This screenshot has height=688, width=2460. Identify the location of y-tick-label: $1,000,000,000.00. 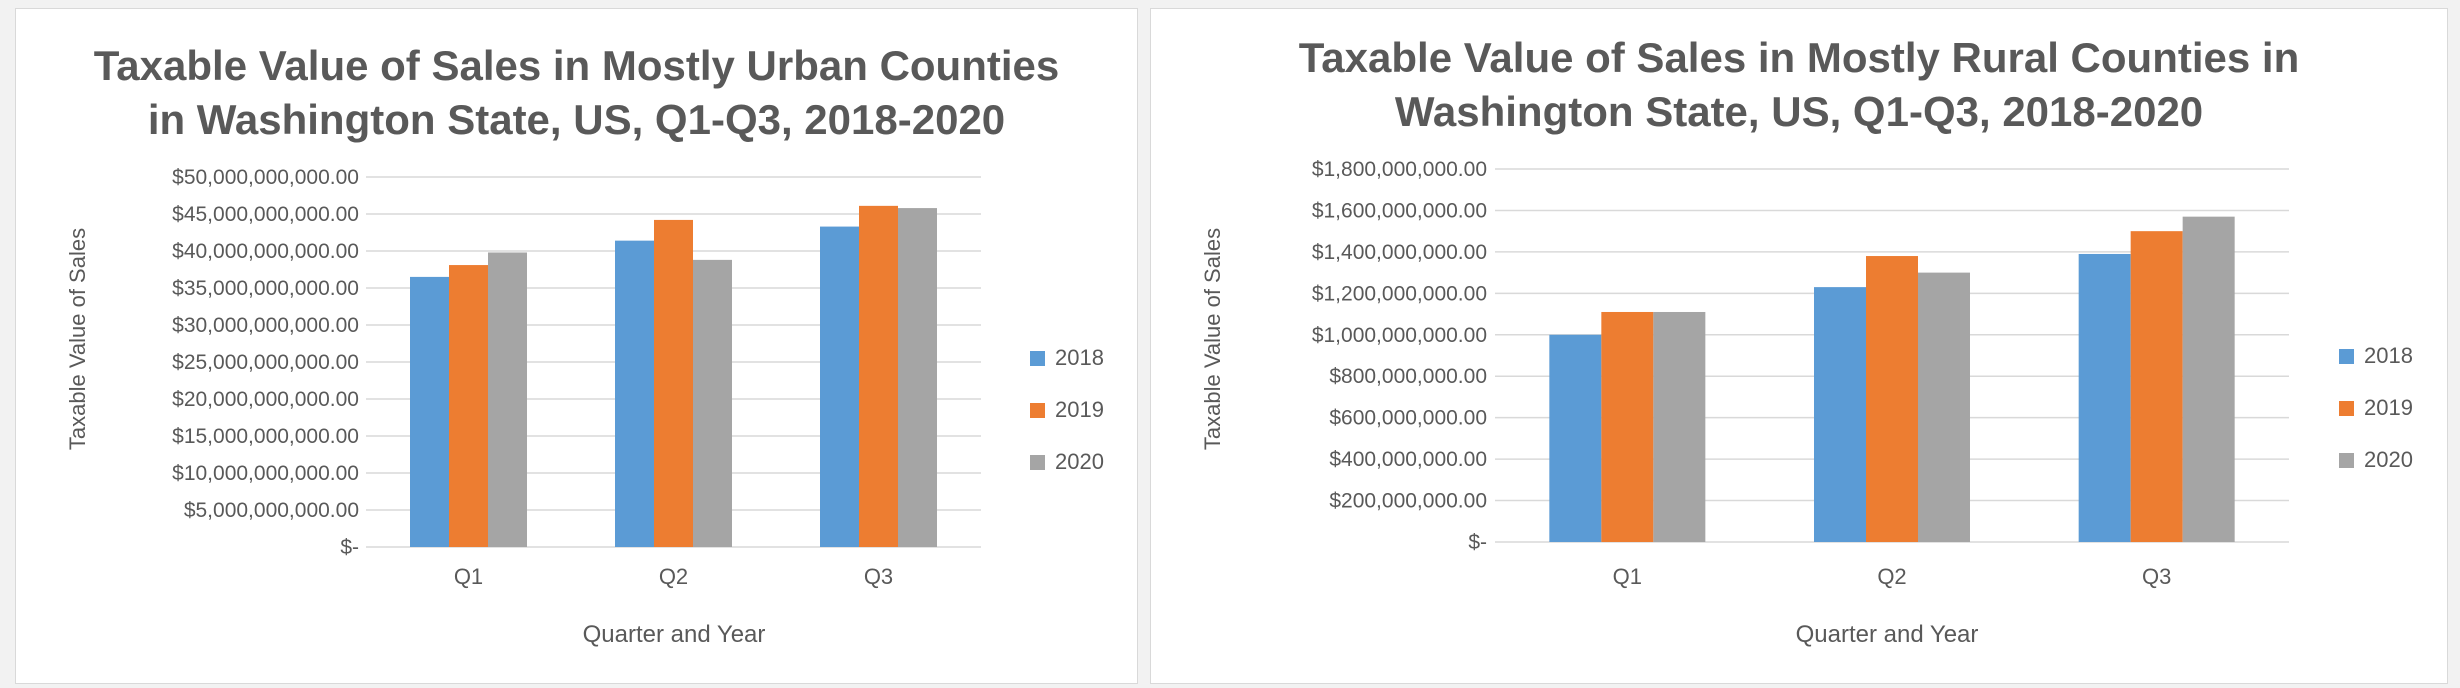
(1399, 335).